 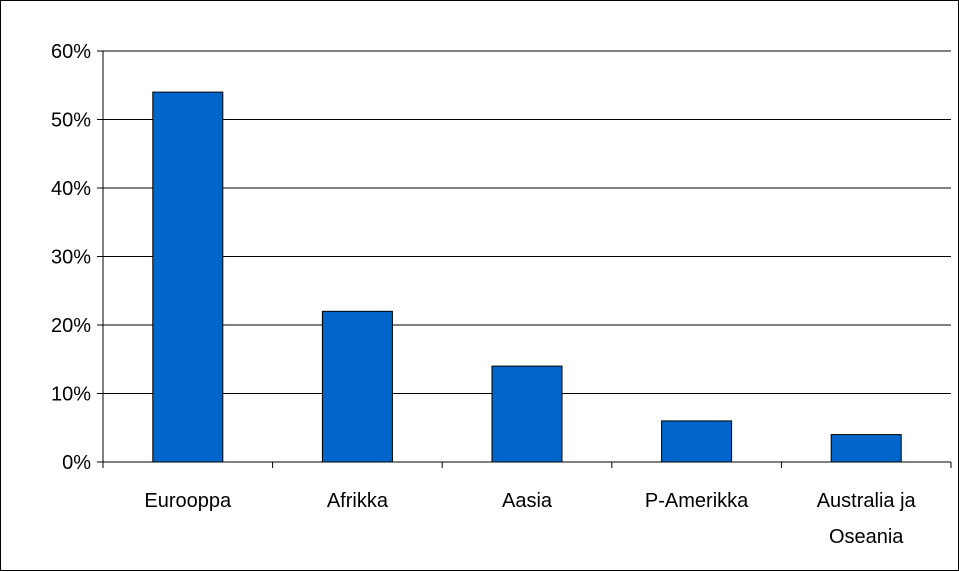 What do you see at coordinates (71, 121) in the screenshot?
I see `y-tick-label: 50%` at bounding box center [71, 121].